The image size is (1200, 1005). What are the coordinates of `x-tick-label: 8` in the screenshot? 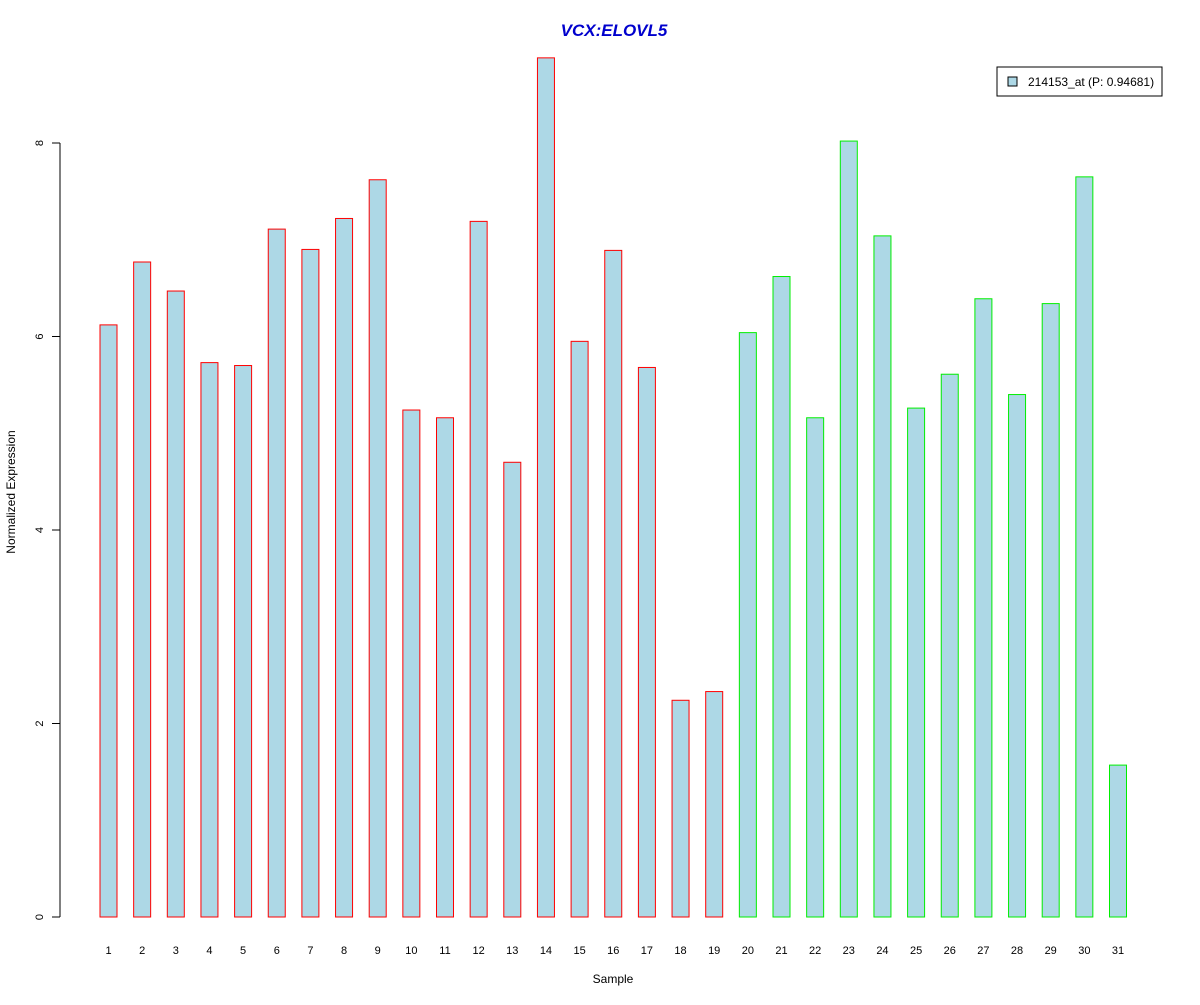 It's located at (344, 951).